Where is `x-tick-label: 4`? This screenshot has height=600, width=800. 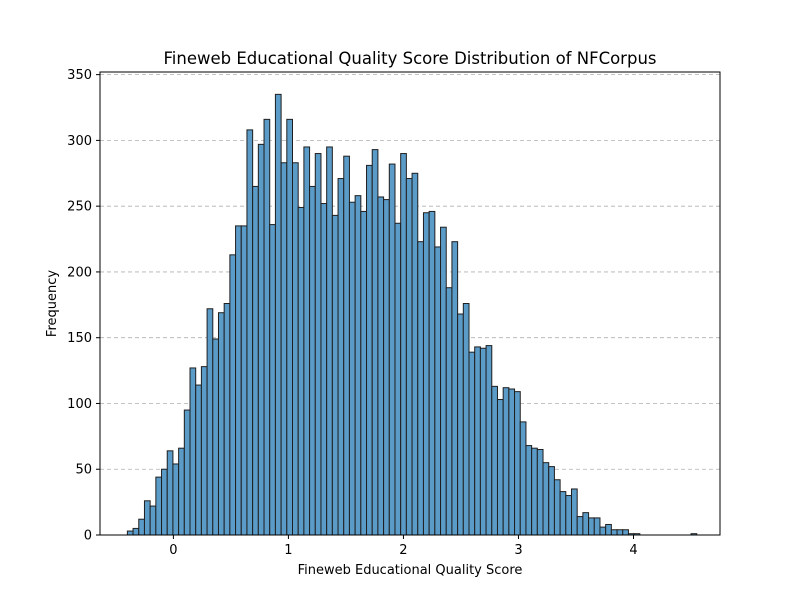 x-tick-label: 4 is located at coordinates (633, 550).